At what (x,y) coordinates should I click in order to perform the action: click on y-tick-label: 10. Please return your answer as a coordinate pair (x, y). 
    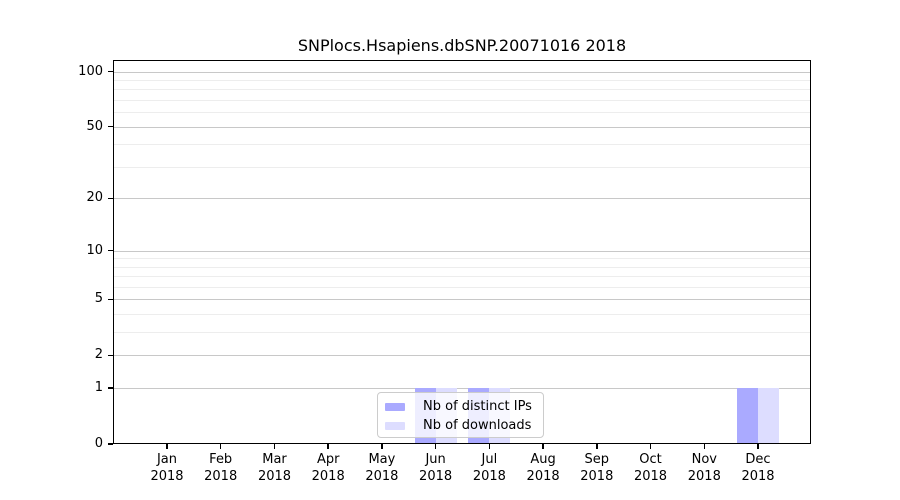
    Looking at the image, I should click on (94, 250).